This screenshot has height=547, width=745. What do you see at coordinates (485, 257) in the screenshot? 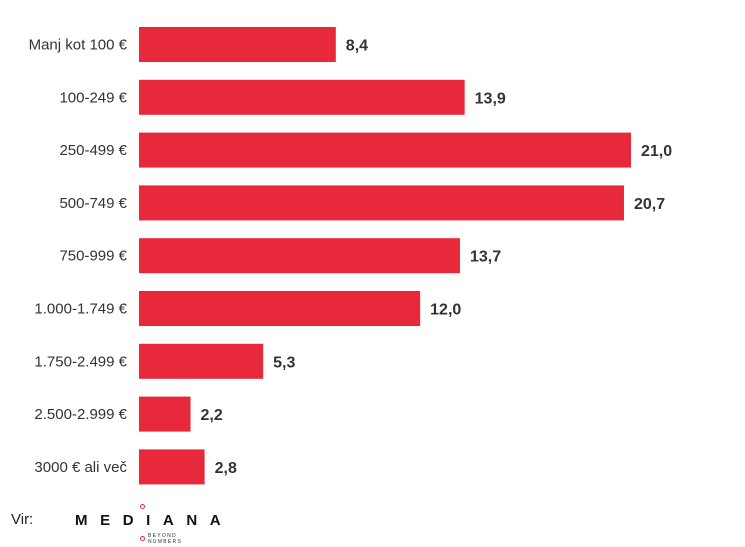
I see `value-label: 13,7` at bounding box center [485, 257].